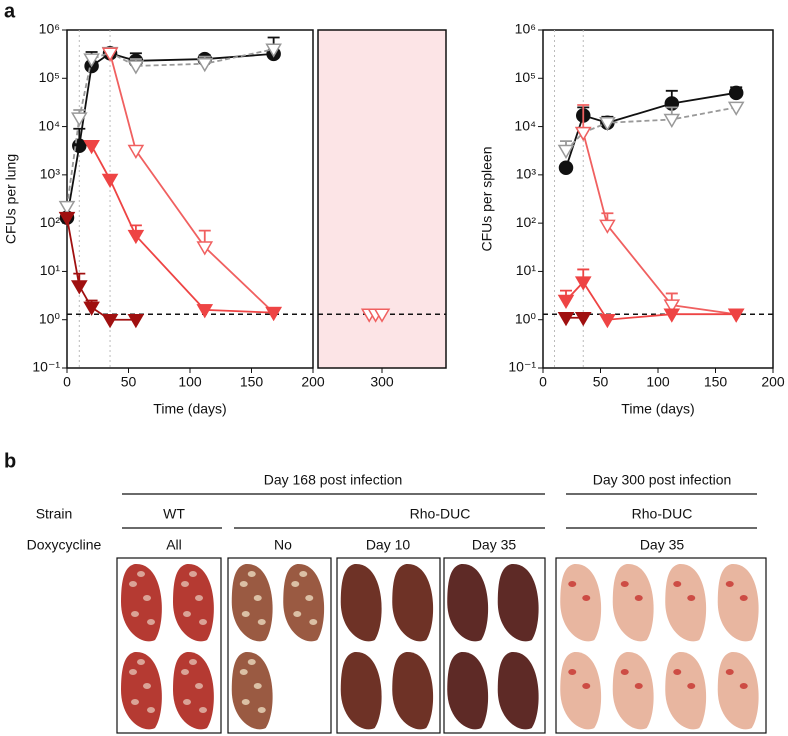  I want to click on series-line, so click(192, 183).